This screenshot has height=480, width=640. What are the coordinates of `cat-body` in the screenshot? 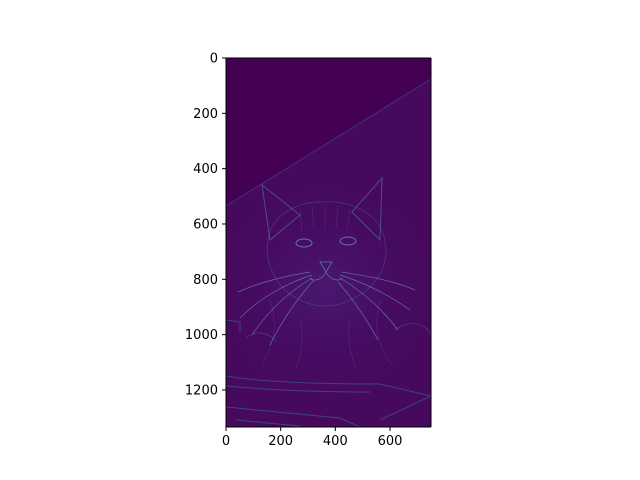 It's located at (328, 300).